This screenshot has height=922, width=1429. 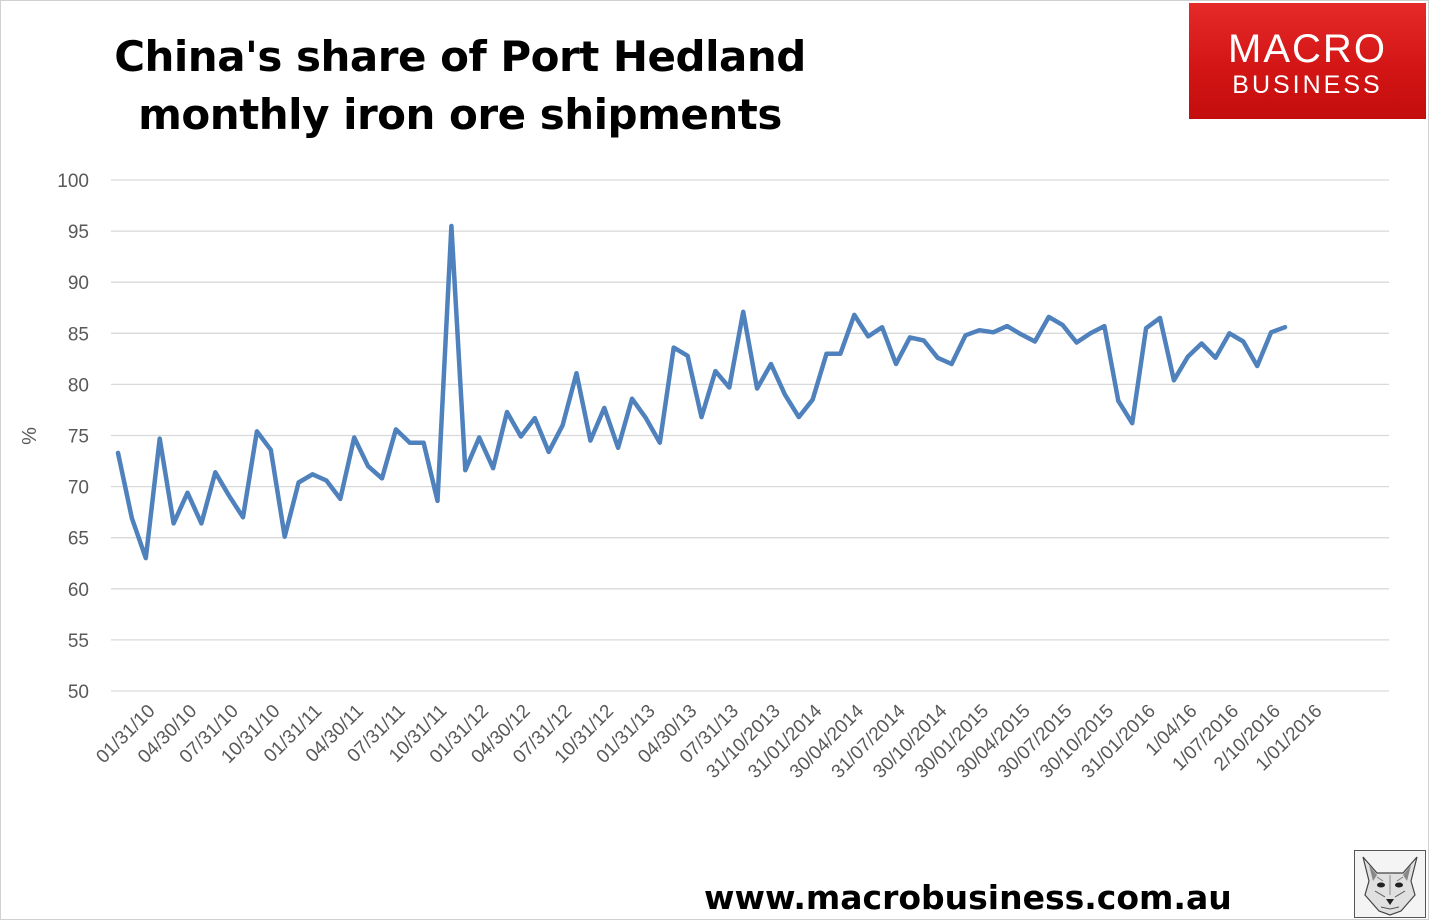 I want to click on macrobusiness-logo: MACRO BUSINESS, so click(x=1307, y=61).